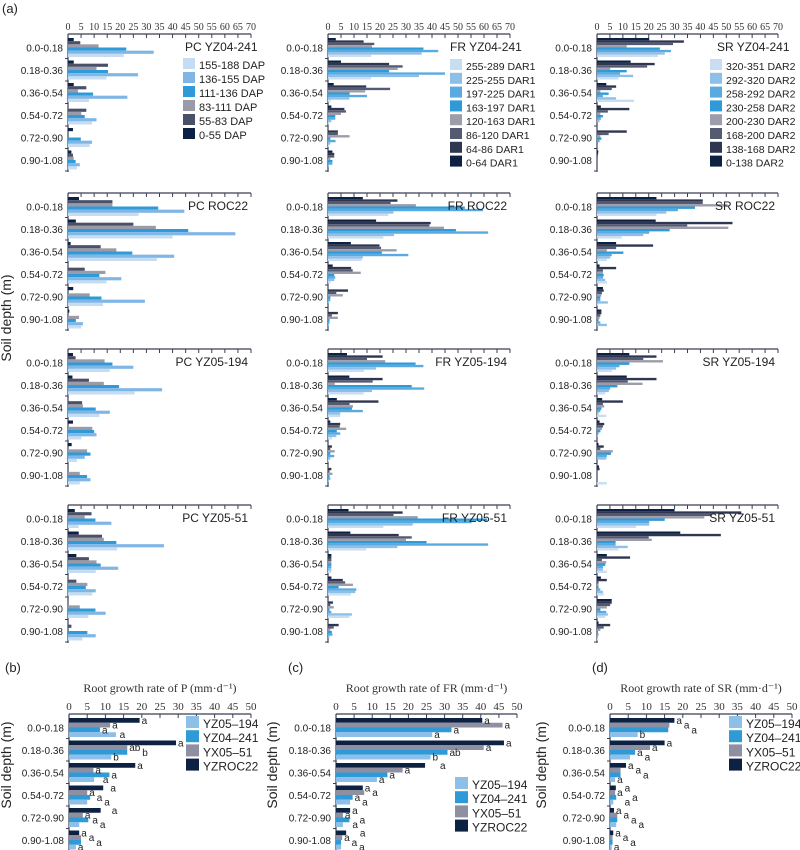  What do you see at coordinates (762, 751) in the screenshot?
I see `legend-item: YX05–51` at bounding box center [762, 751].